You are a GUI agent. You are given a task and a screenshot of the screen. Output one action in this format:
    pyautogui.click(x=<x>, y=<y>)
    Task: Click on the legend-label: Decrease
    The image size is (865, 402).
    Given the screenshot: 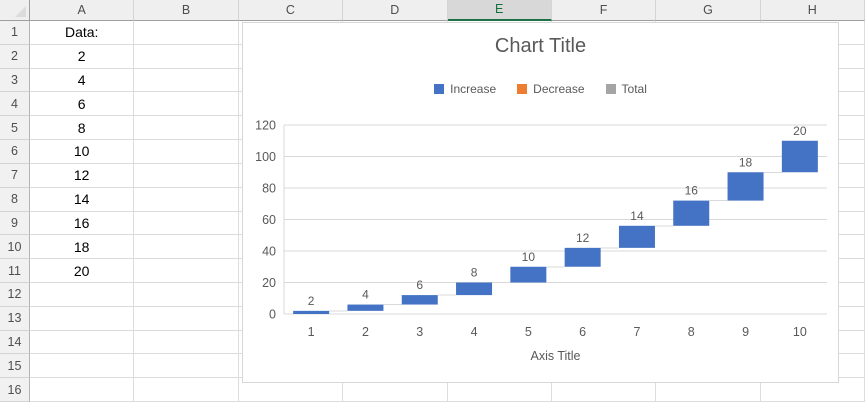 What is the action you would take?
    pyautogui.click(x=559, y=89)
    